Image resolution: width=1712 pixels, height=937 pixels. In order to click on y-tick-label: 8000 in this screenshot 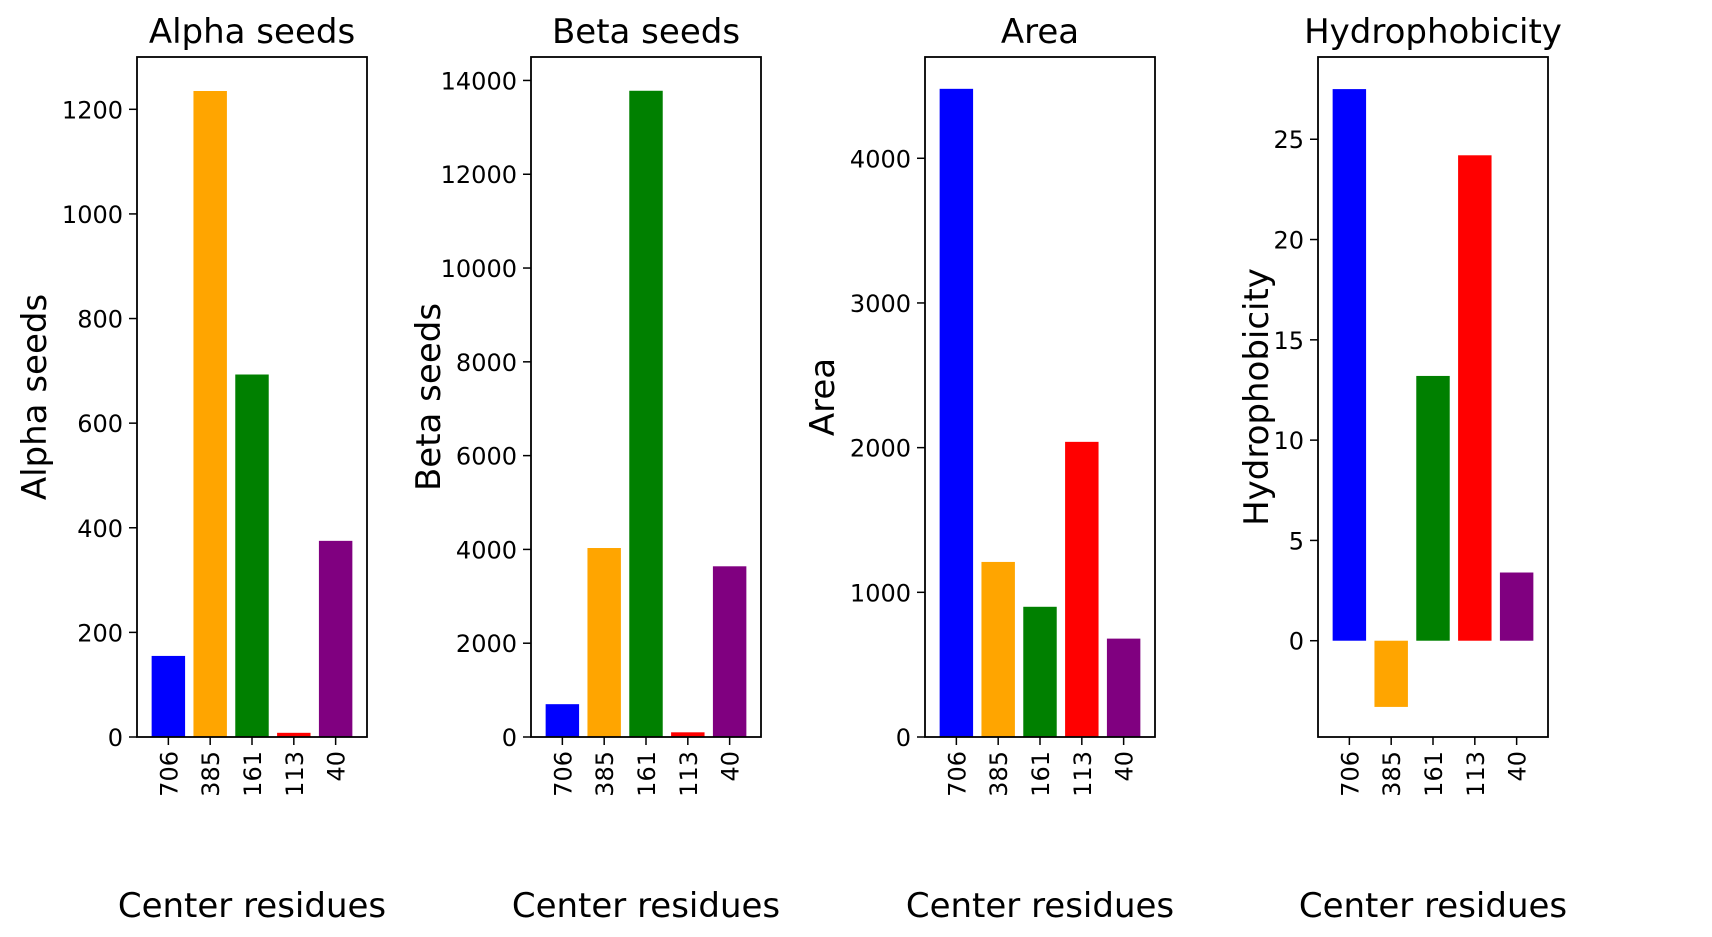, I will do `click(486, 363)`.